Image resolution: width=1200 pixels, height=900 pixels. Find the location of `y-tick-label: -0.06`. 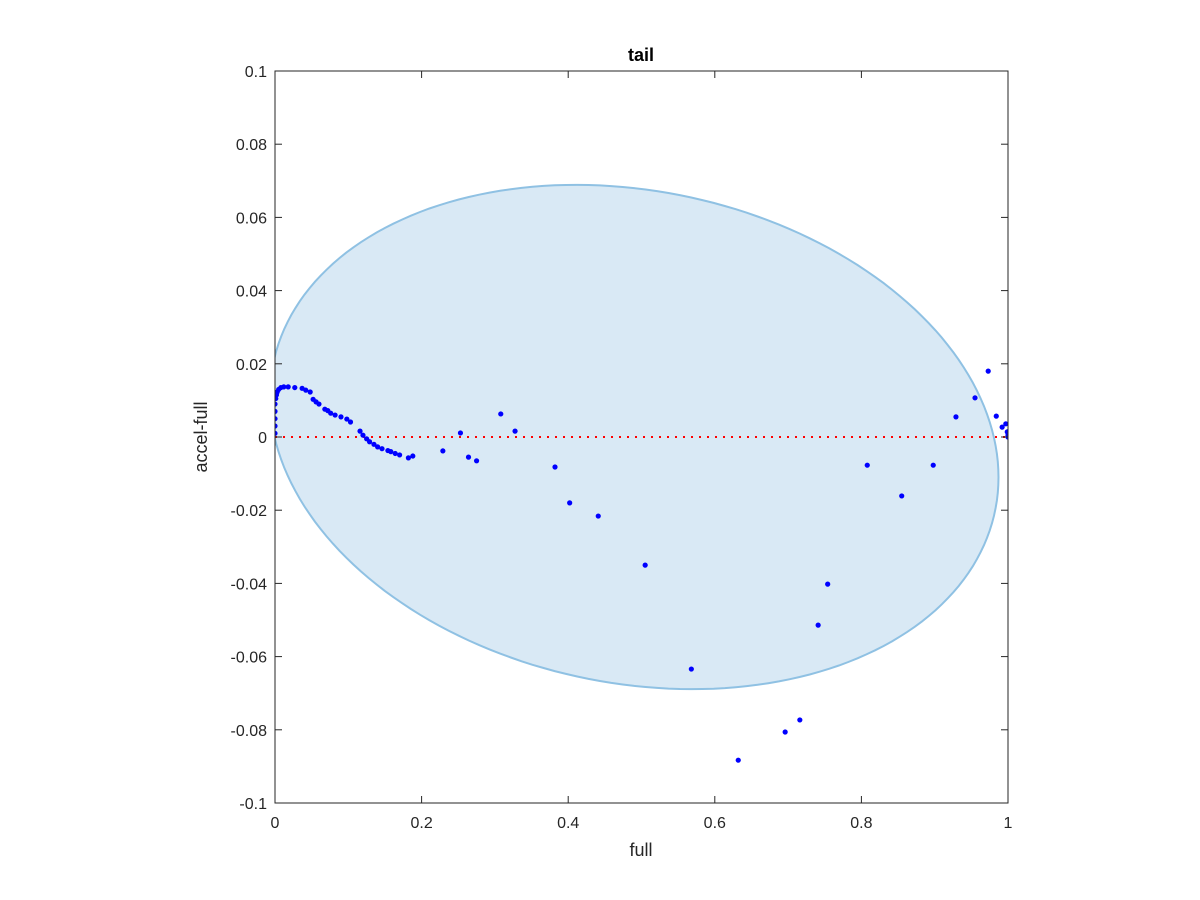

y-tick-label: -0.06 is located at coordinates (249, 658).